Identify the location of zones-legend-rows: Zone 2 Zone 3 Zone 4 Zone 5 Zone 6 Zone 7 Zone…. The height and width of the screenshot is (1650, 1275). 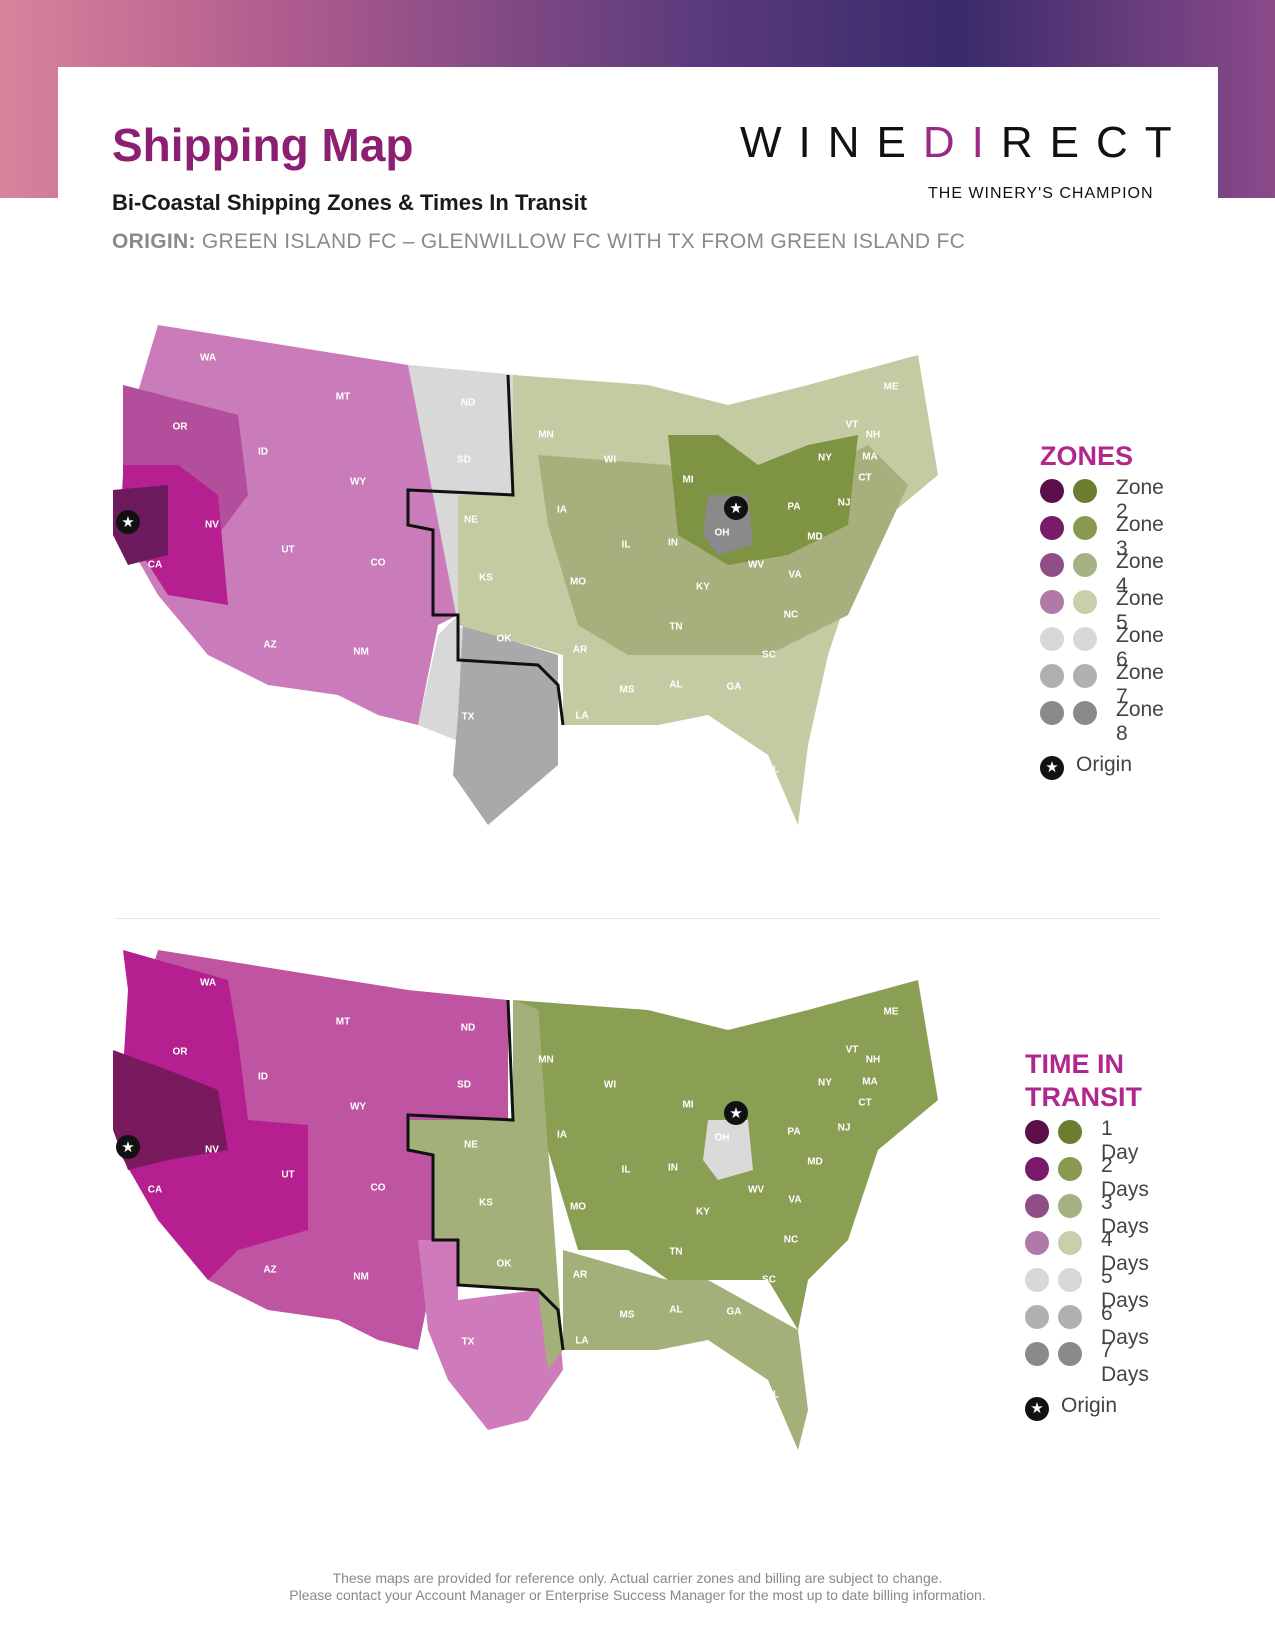
(1102, 609).